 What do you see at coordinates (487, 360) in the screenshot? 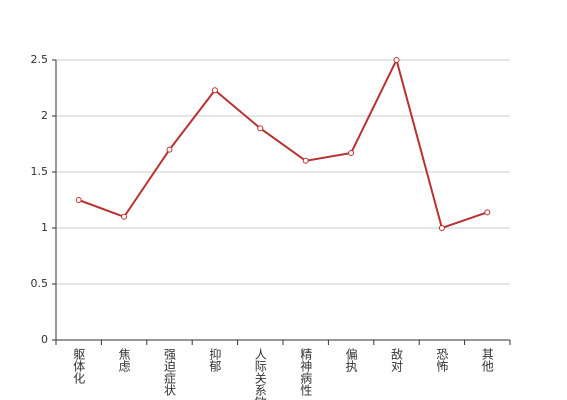
I see `x-tick-label: 其他` at bounding box center [487, 360].